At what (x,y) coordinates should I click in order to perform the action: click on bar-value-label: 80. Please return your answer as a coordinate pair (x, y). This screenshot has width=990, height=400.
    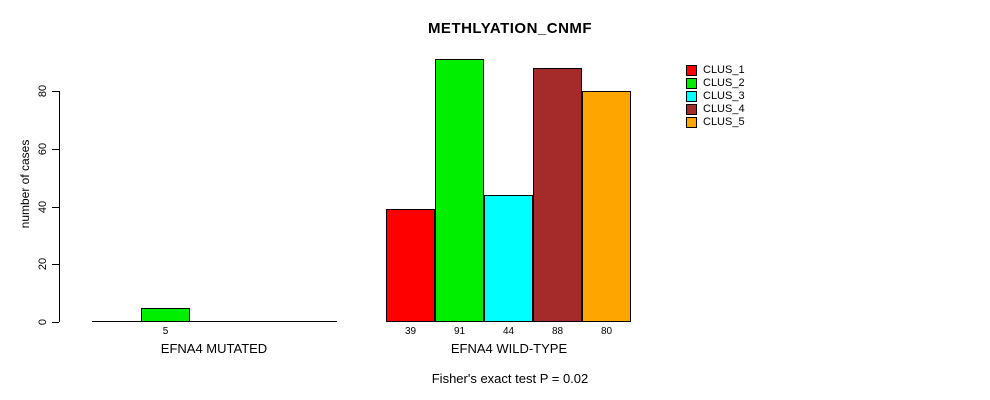
    Looking at the image, I should click on (606, 331).